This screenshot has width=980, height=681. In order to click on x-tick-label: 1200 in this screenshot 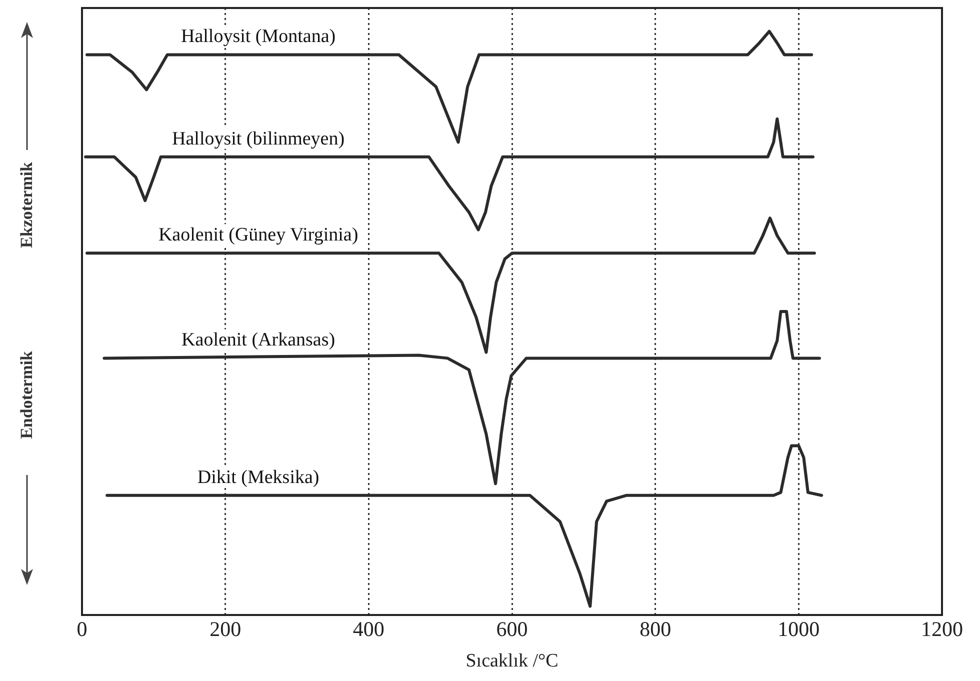, I will do `click(942, 629)`.